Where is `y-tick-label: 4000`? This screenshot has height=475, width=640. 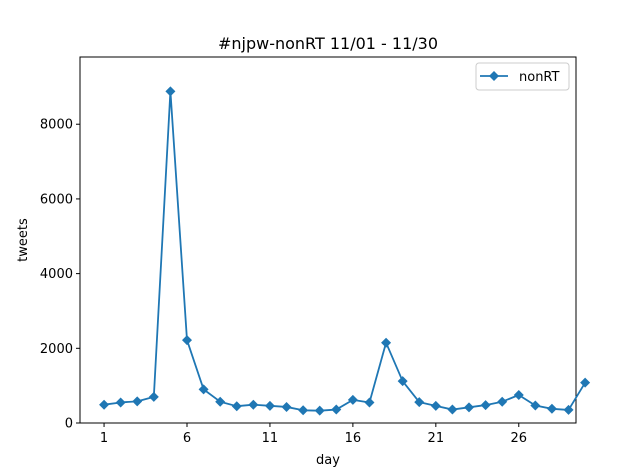 y-tick-label: 4000 is located at coordinates (56, 274).